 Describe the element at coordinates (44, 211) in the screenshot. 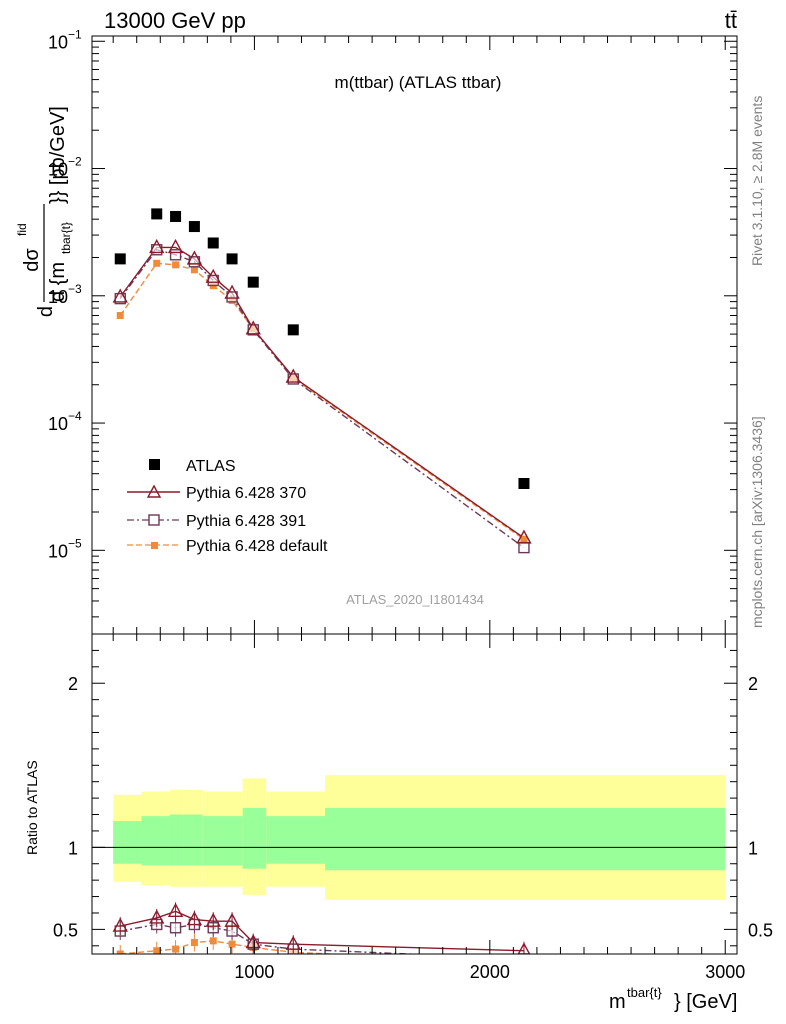

I see `main-y-axis-label: d dσ fid d {m tbar{t} }} [pb/GeV]` at that location.